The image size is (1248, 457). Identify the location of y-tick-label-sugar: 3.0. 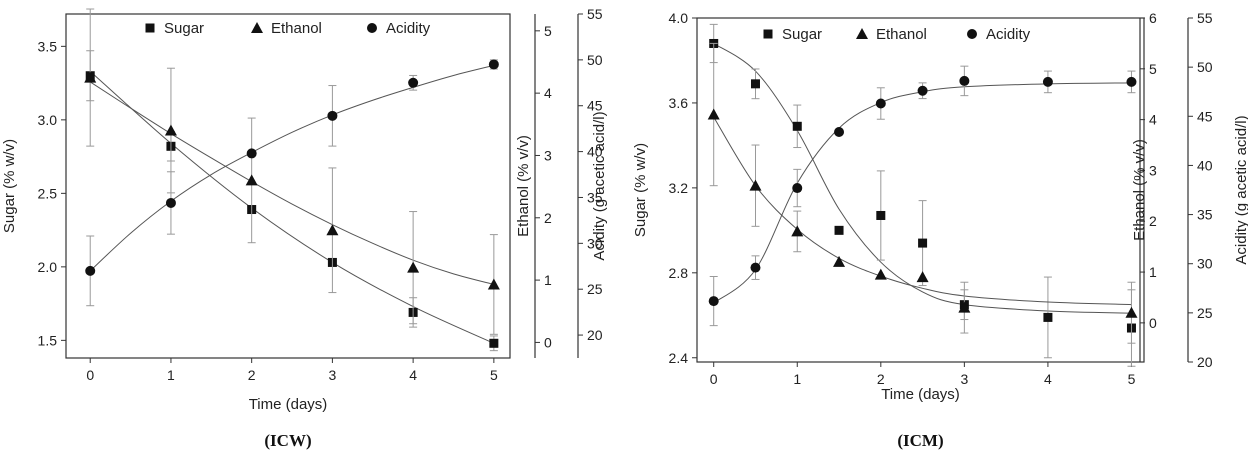
(48, 120).